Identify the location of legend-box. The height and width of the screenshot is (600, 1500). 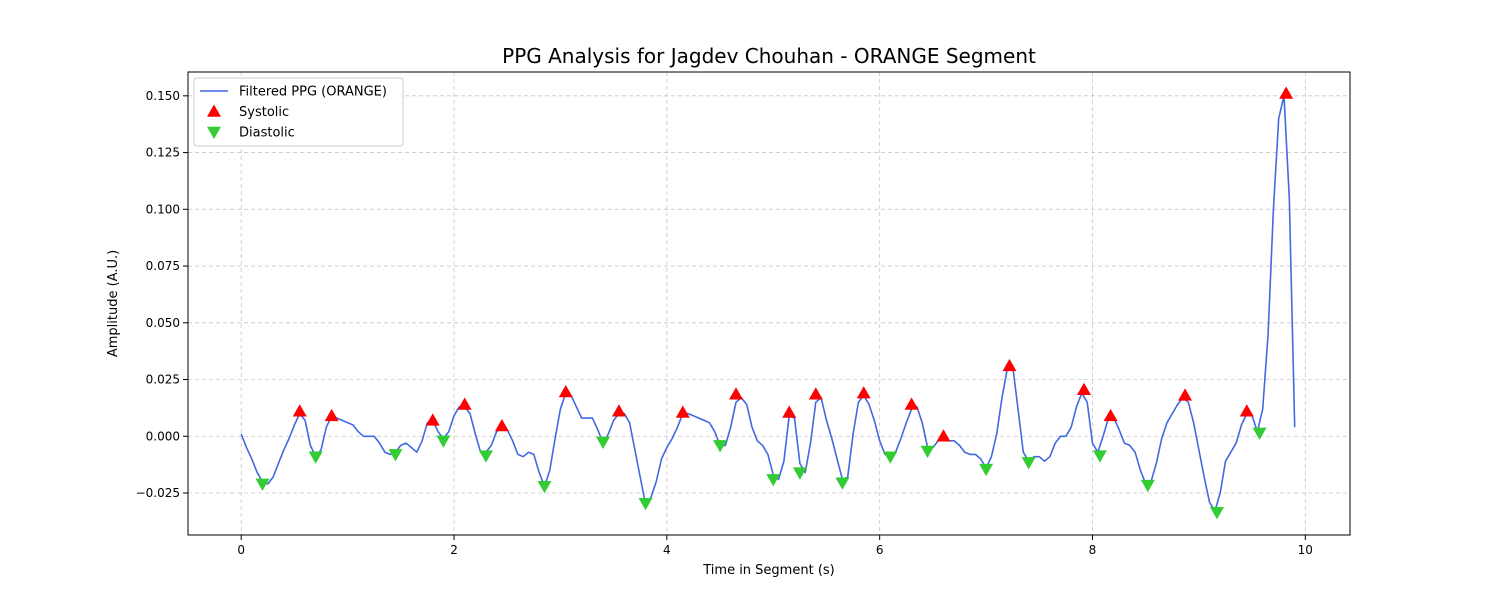
(298, 112).